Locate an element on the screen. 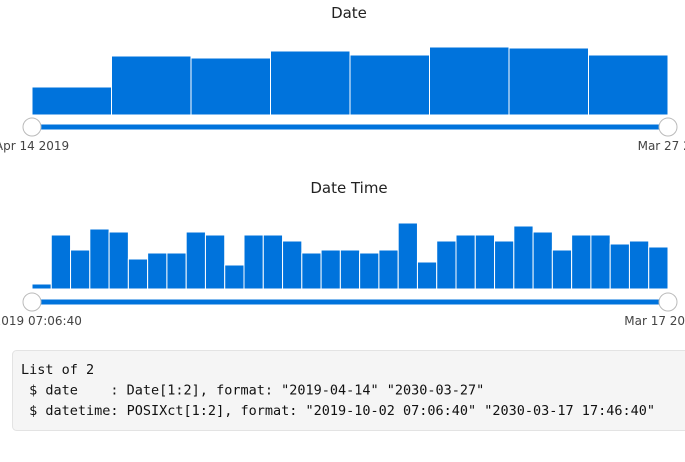 The width and height of the screenshot is (685, 462). slider-title: Date Time is located at coordinates (348, 188).